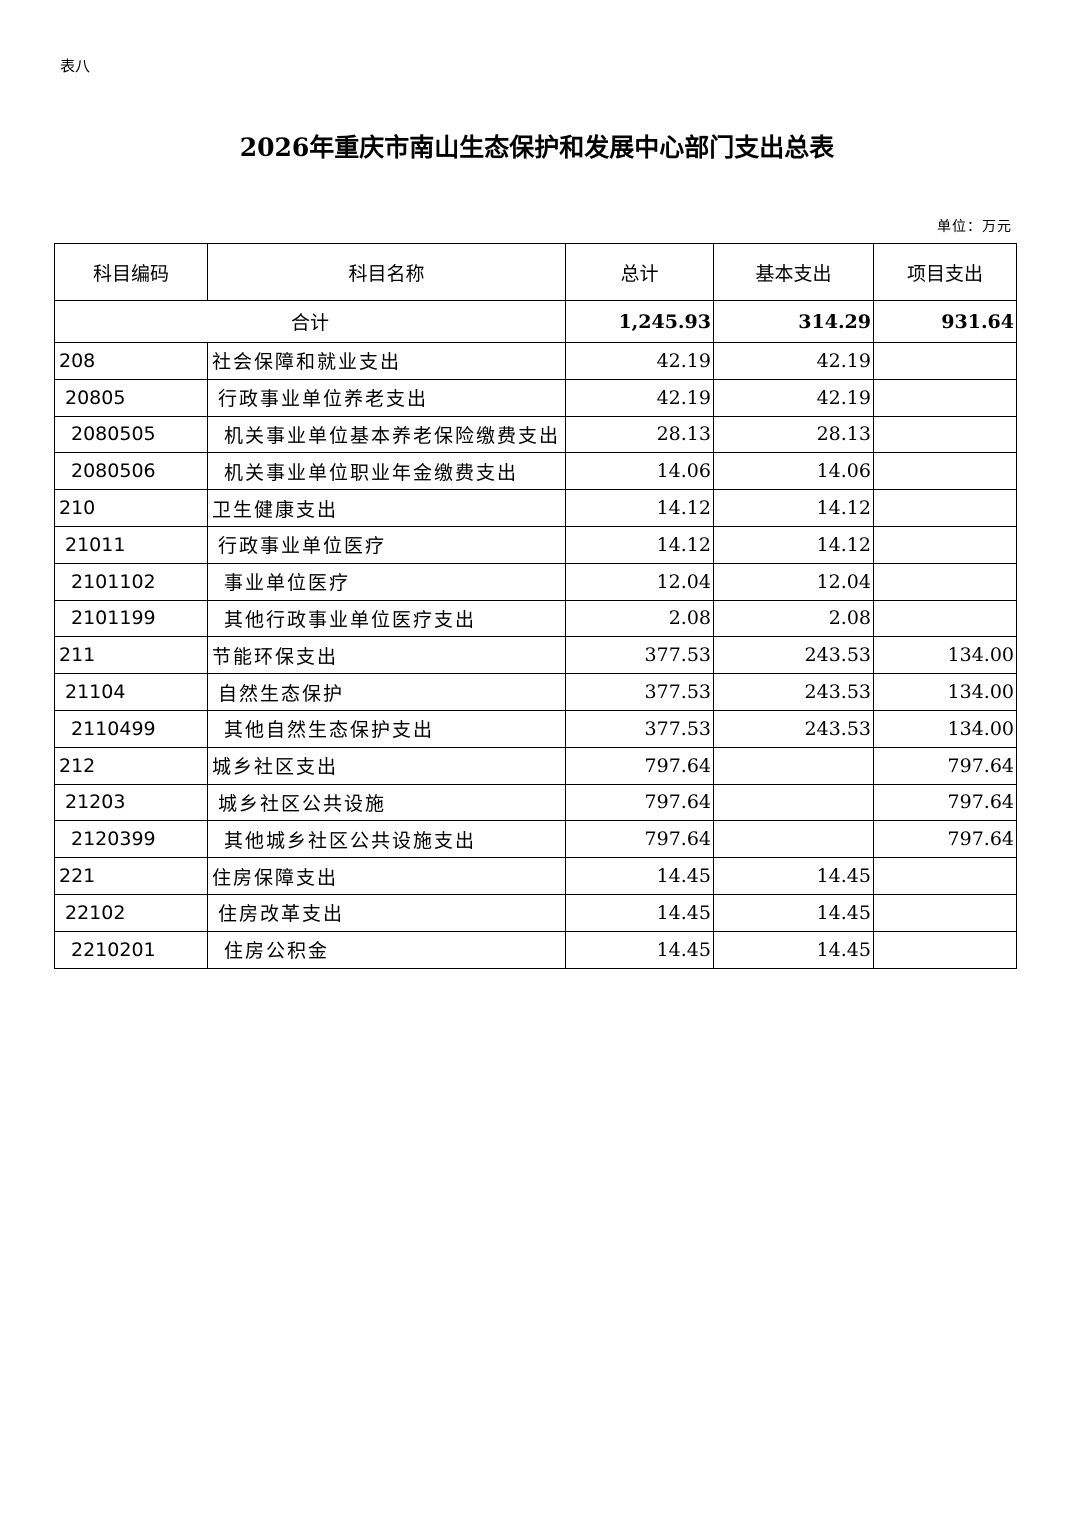  What do you see at coordinates (386, 361) in the screenshot?
I see `name-cell: 社会保障和就业支出` at bounding box center [386, 361].